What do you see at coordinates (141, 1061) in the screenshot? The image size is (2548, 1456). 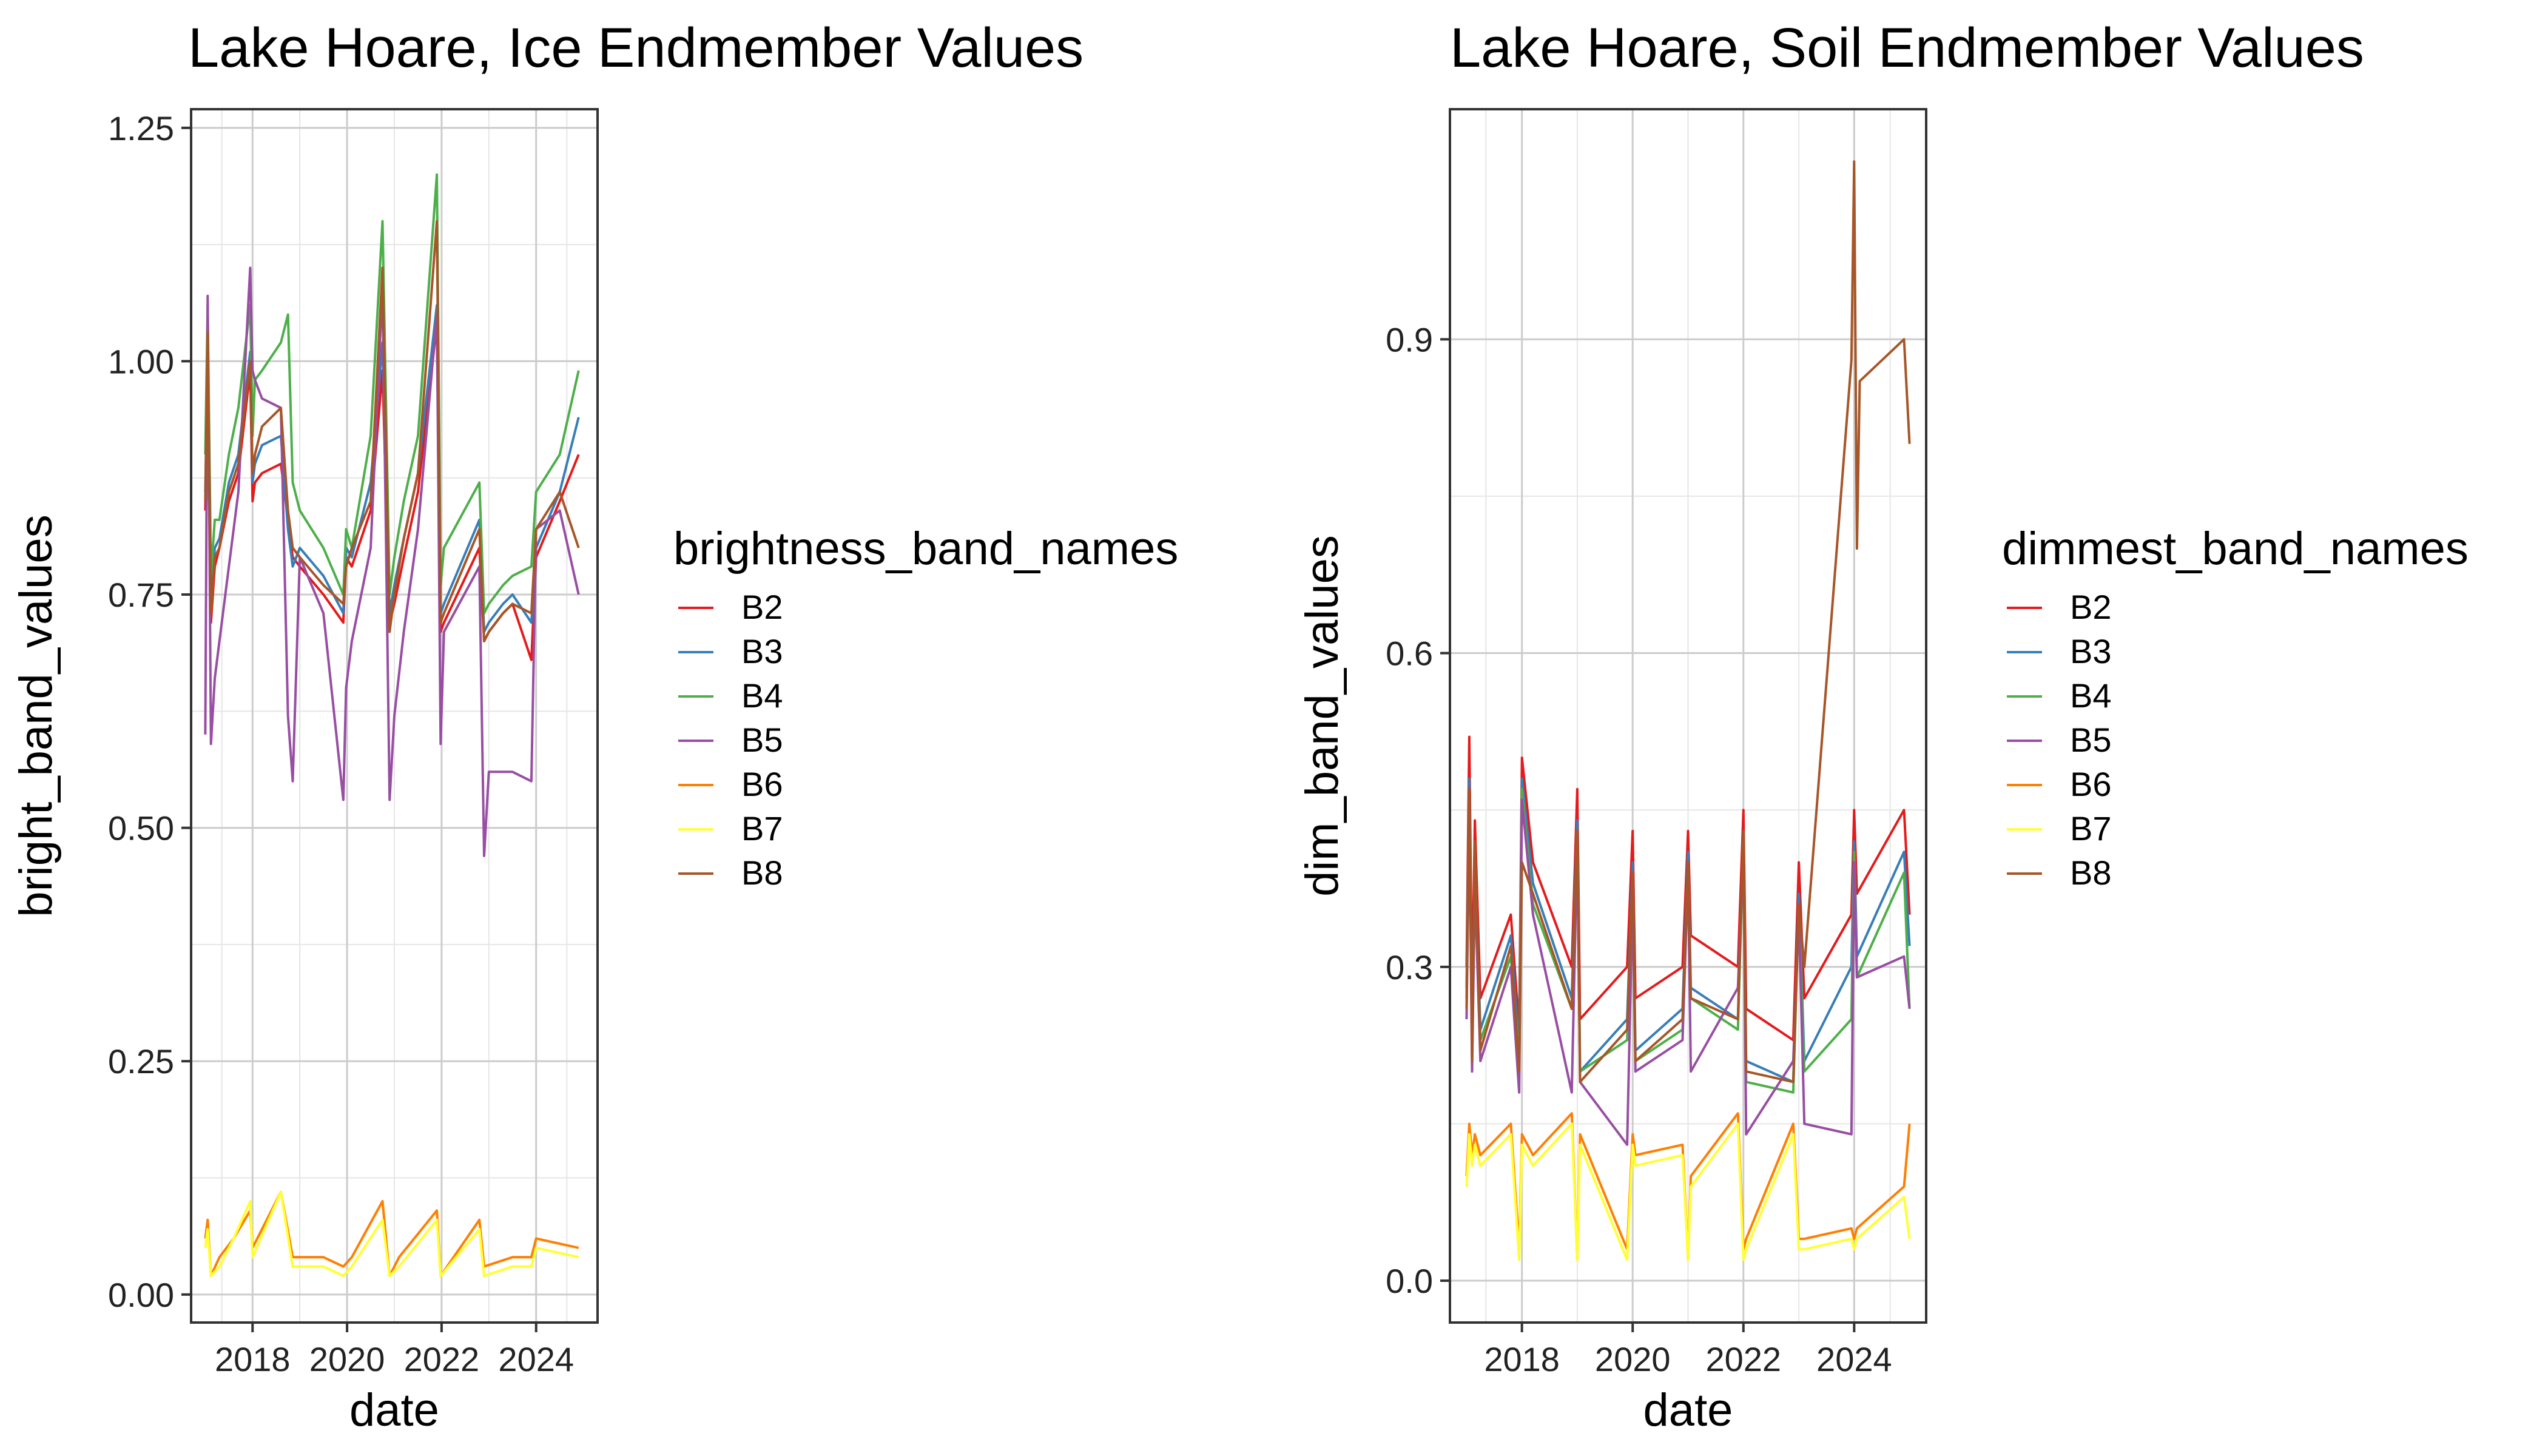 I see `y-tick-label: 0.25` at bounding box center [141, 1061].